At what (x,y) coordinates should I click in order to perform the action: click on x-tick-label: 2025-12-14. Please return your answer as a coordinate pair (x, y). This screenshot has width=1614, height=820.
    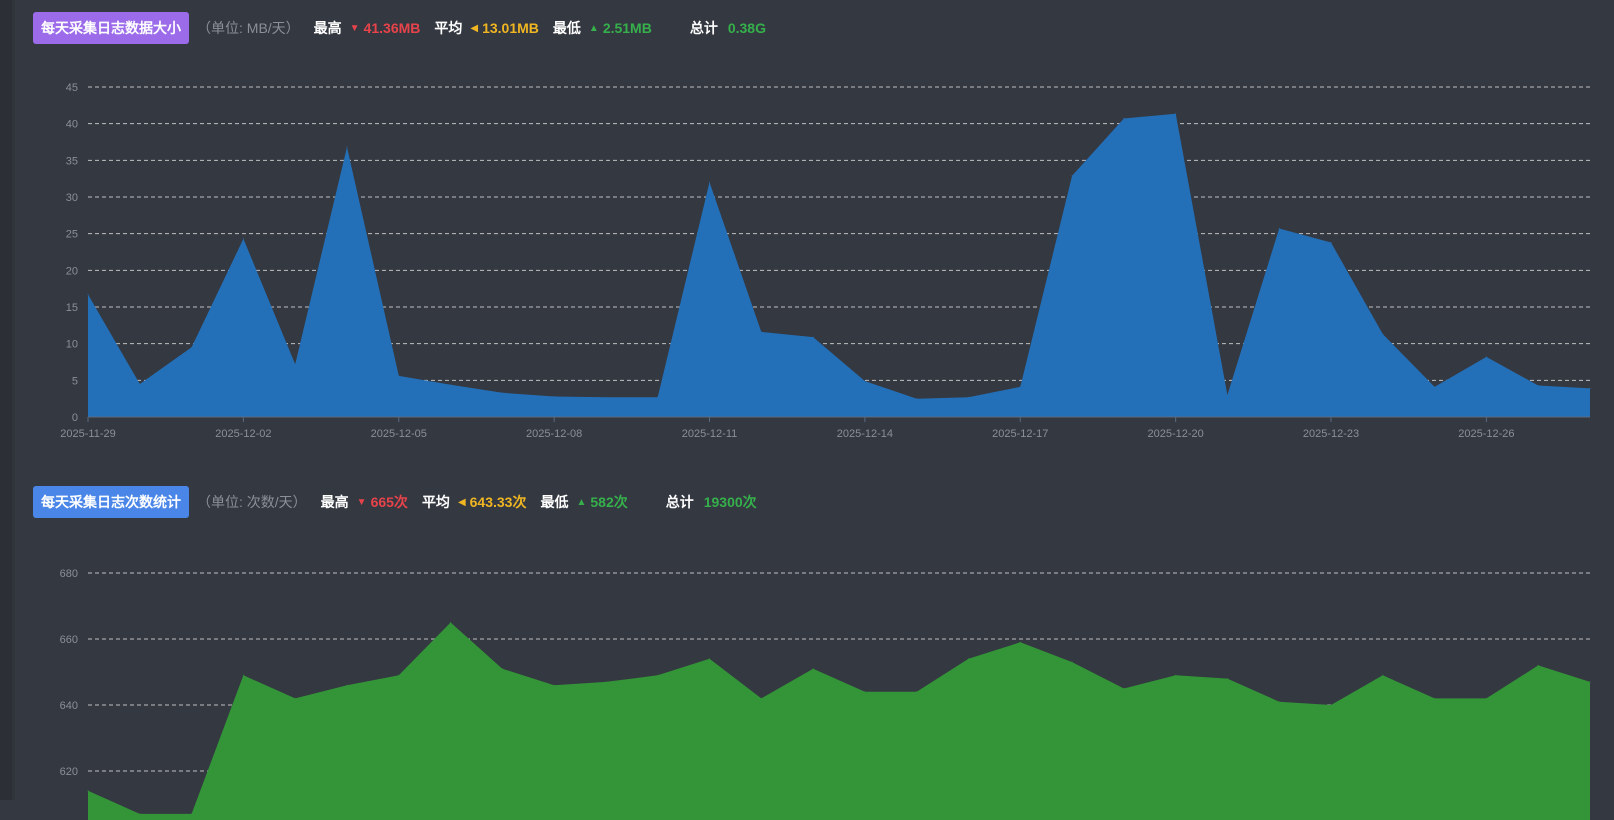
    Looking at the image, I should click on (865, 434).